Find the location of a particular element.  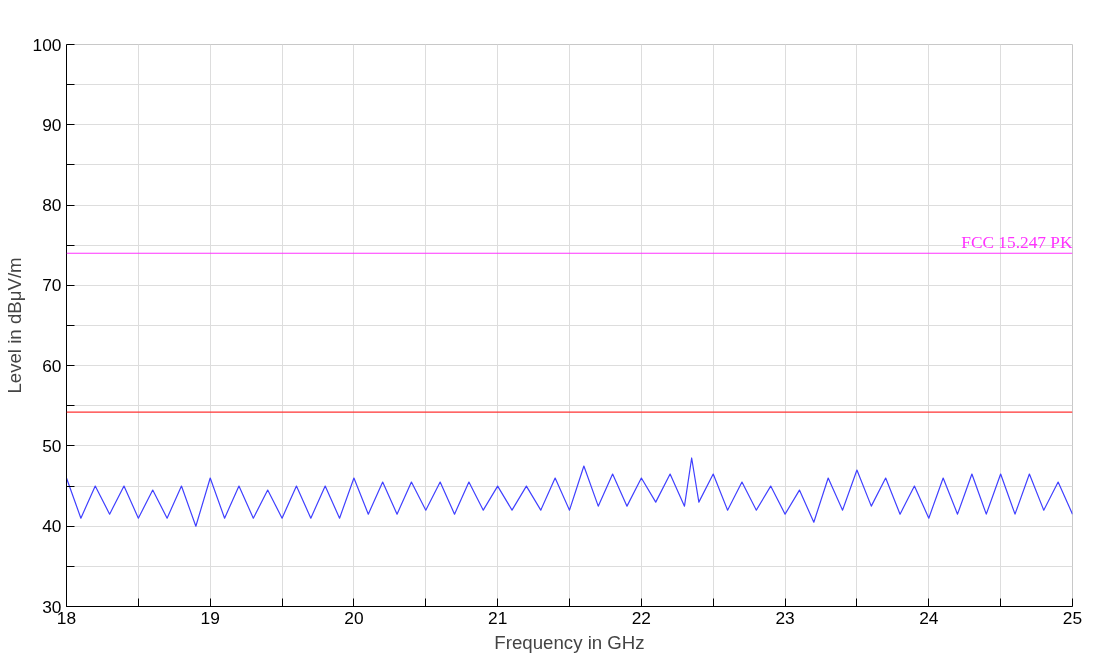

x-tick-label: 22 is located at coordinates (641, 617).